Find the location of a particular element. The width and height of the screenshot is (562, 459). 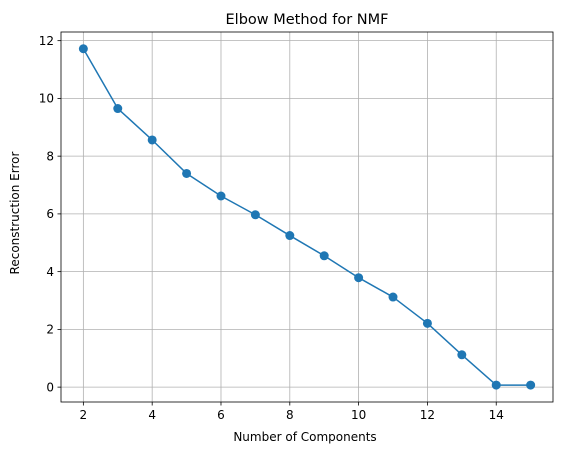

y-tick-label: 10 is located at coordinates (46, 99).